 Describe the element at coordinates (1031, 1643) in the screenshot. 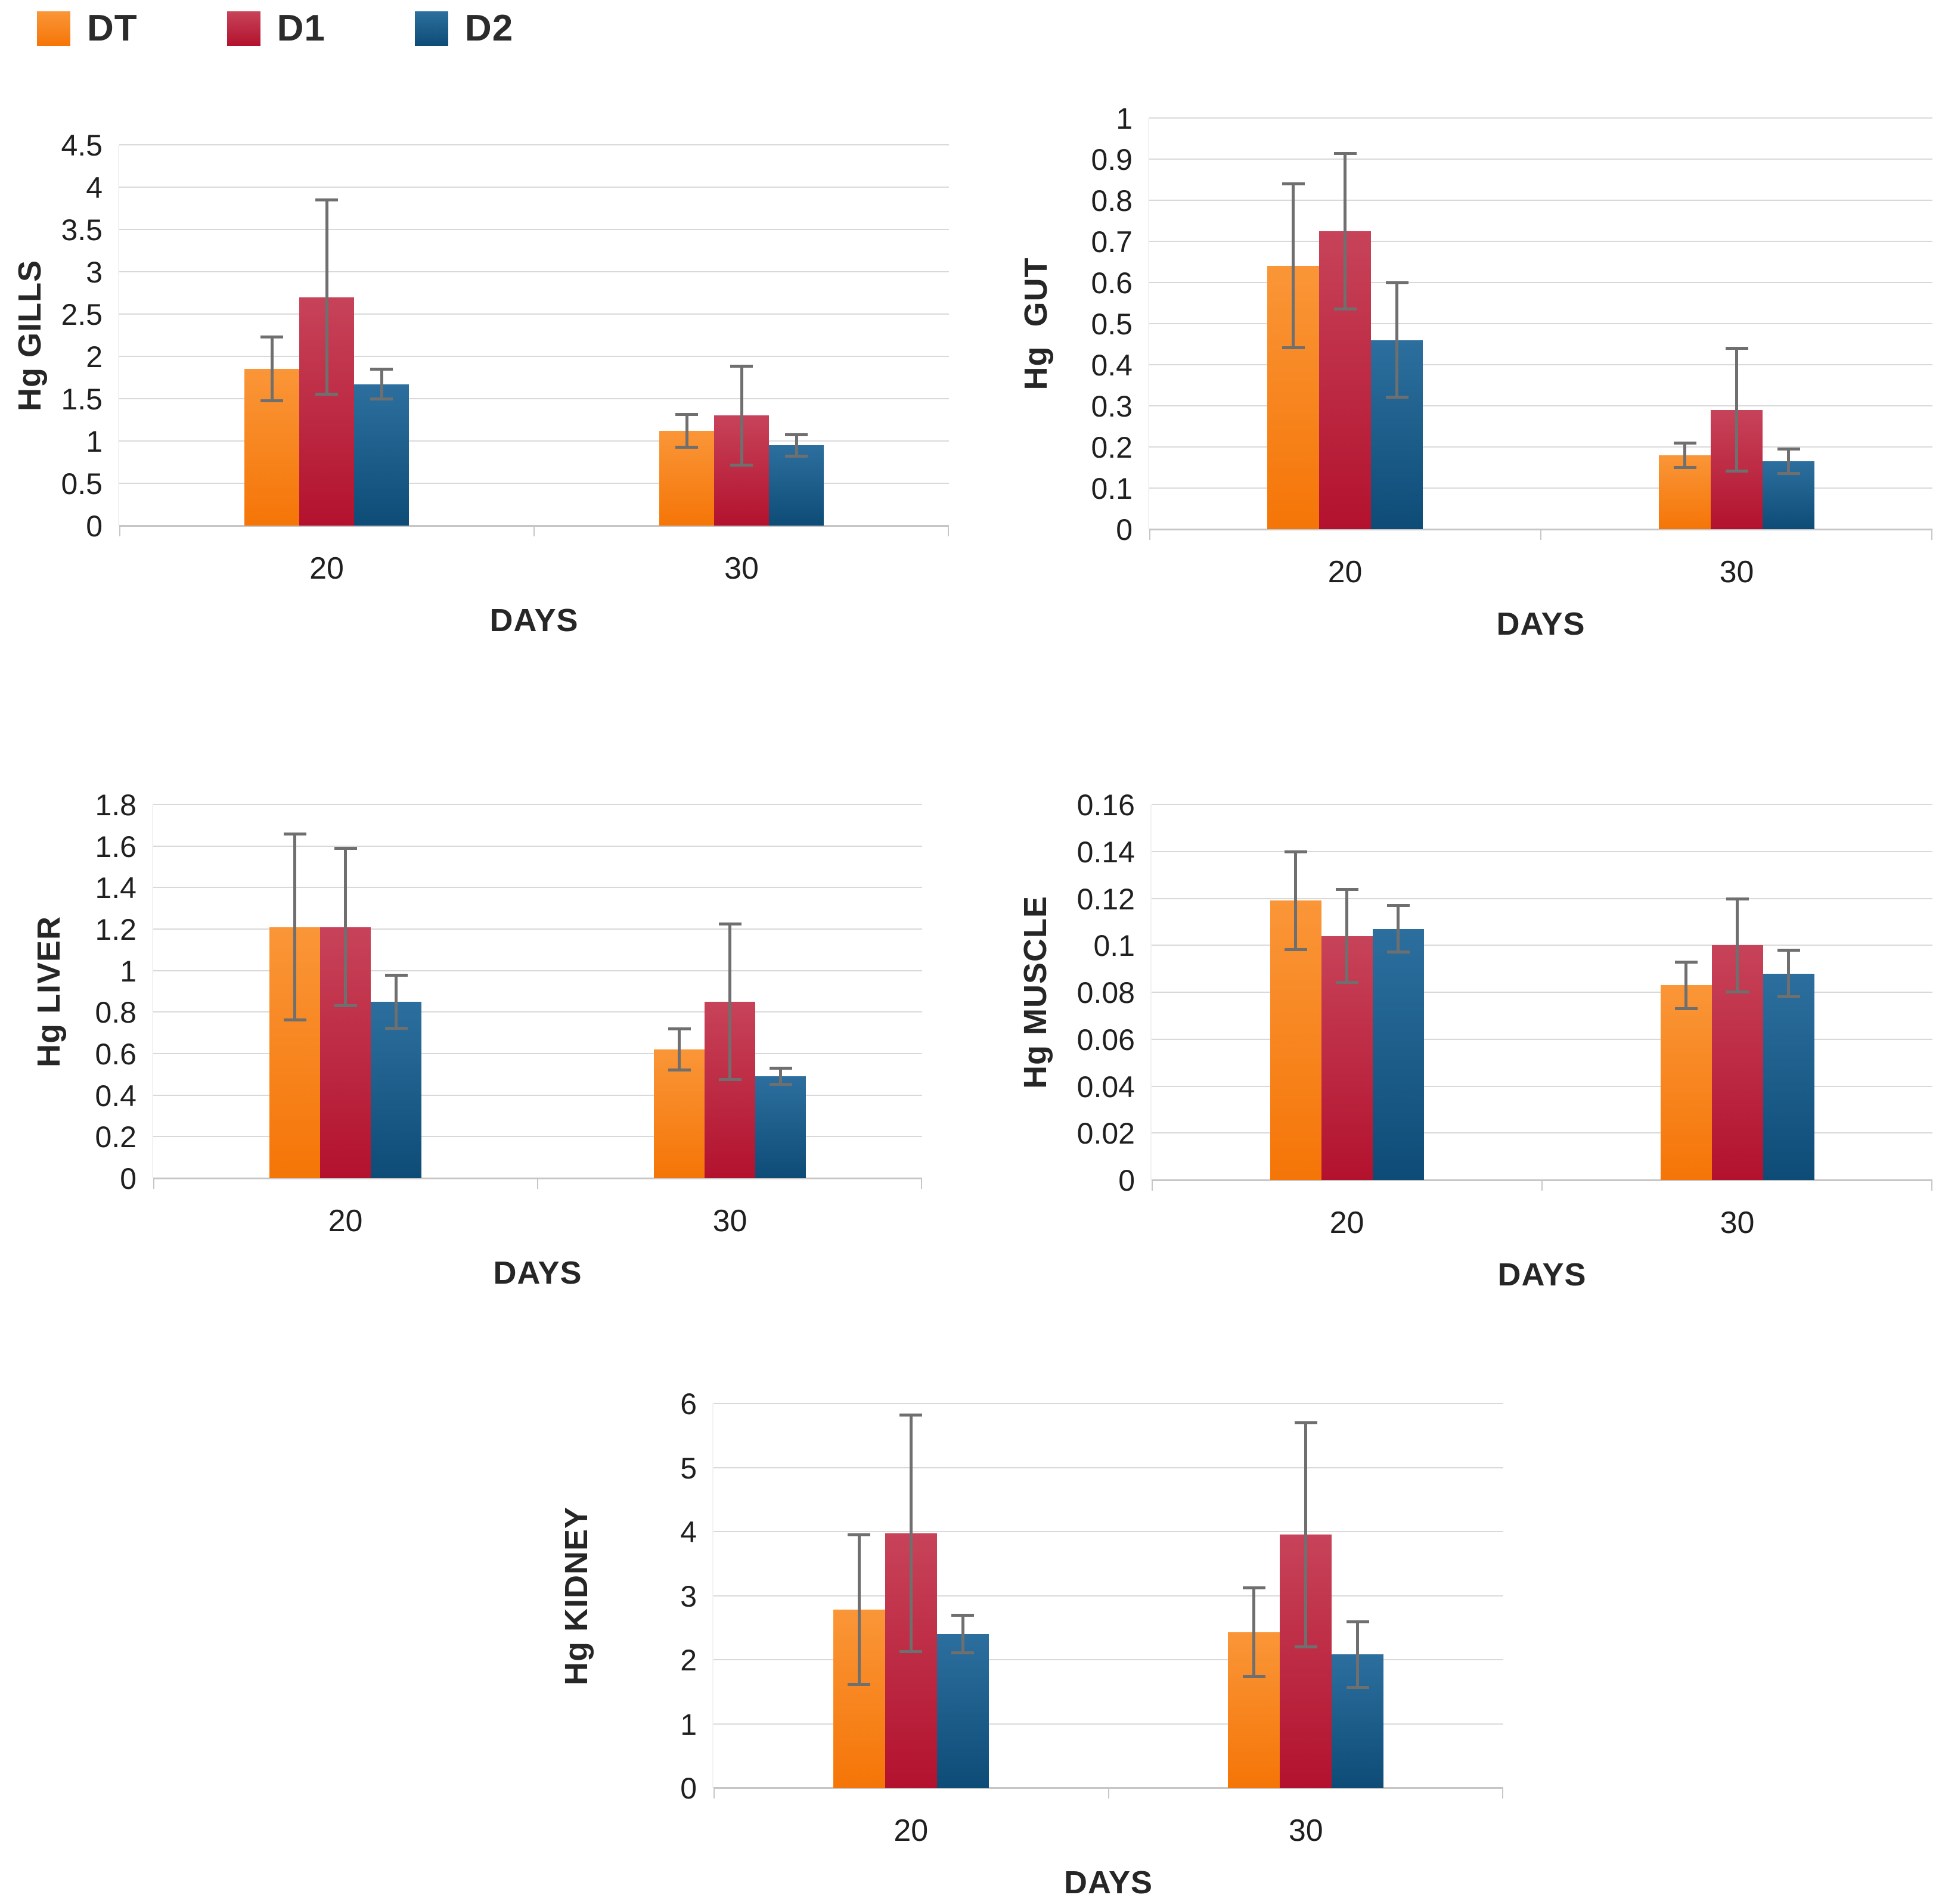

I see `chart-hg-kidney: 0 1 2 3 4 5 6 20 30 Hg KIDNEY DAYS` at that location.